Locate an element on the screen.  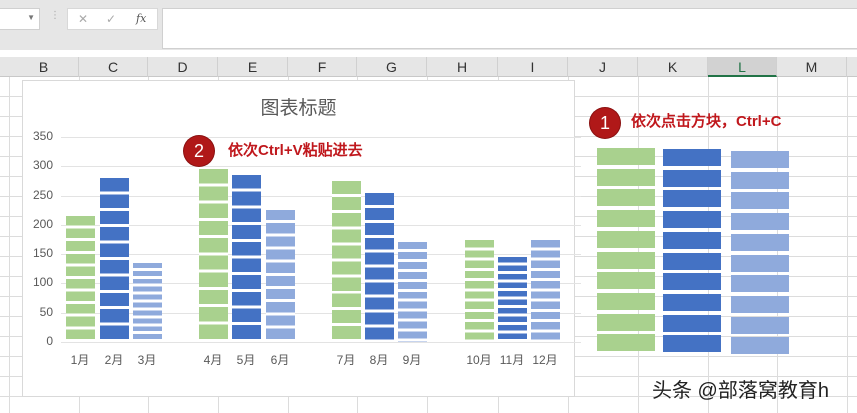
column-header-E: E is located at coordinates (253, 67).